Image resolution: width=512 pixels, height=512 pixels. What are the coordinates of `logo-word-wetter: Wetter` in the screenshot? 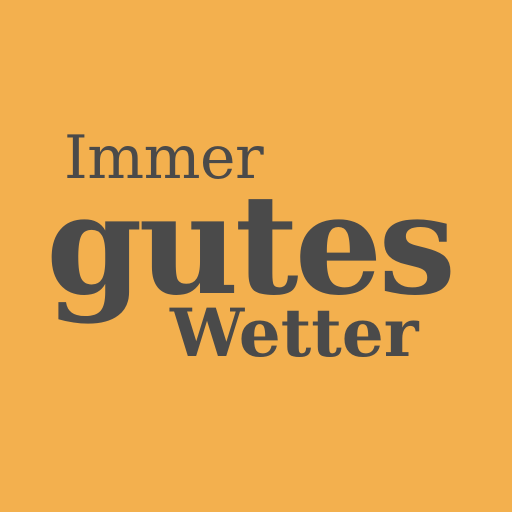 It's located at (294, 333).